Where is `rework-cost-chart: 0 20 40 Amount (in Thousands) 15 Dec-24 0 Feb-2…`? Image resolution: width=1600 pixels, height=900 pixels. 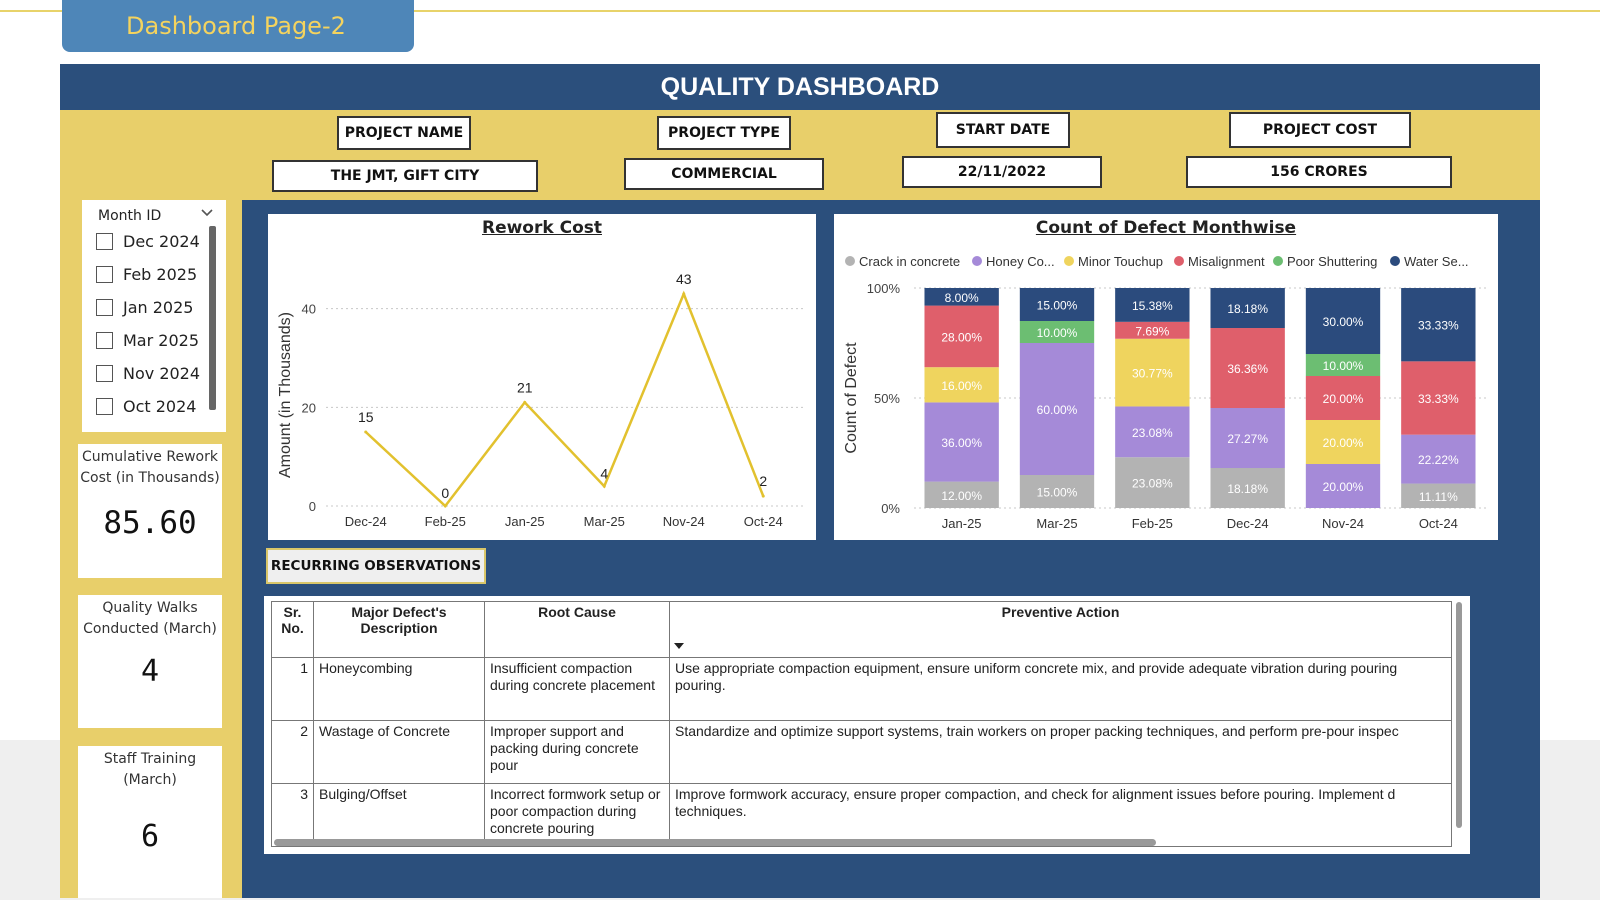
rework-cost-chart: 0 20 40 Amount (in Thousands) 15 Dec-24 0 Feb-2… is located at coordinates (540, 400).